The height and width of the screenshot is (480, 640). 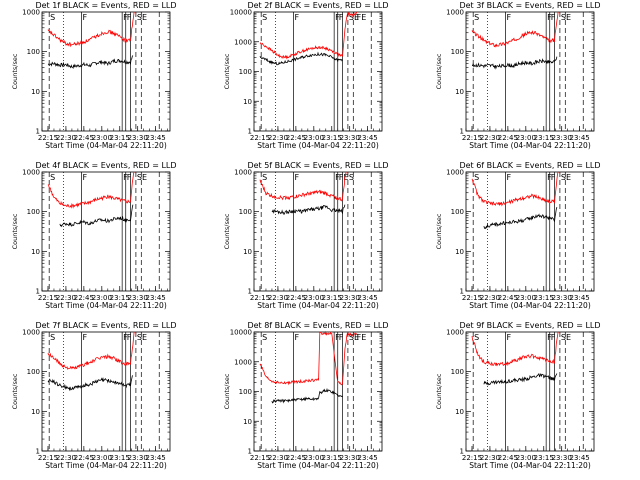 What do you see at coordinates (105, 325) in the screenshot?
I see `panel-title: Det 7f BLACK = Events, RED = LLD` at bounding box center [105, 325].